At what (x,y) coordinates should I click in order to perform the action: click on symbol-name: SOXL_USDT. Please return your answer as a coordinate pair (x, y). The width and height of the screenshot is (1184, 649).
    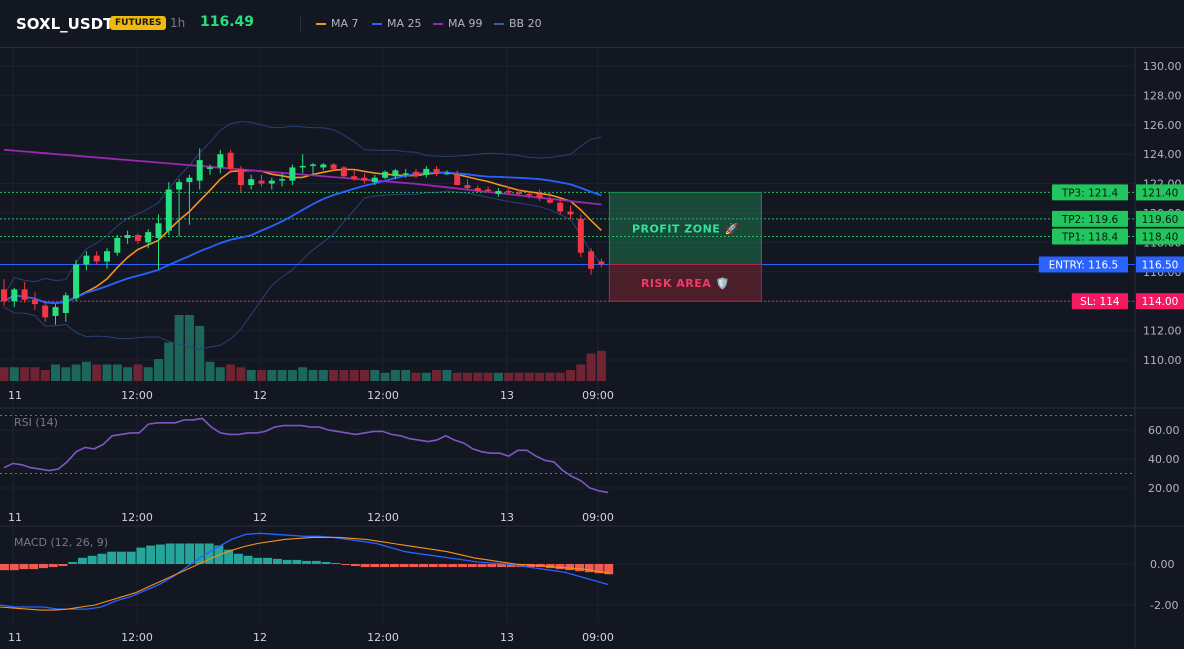
    Looking at the image, I should click on (65, 24).